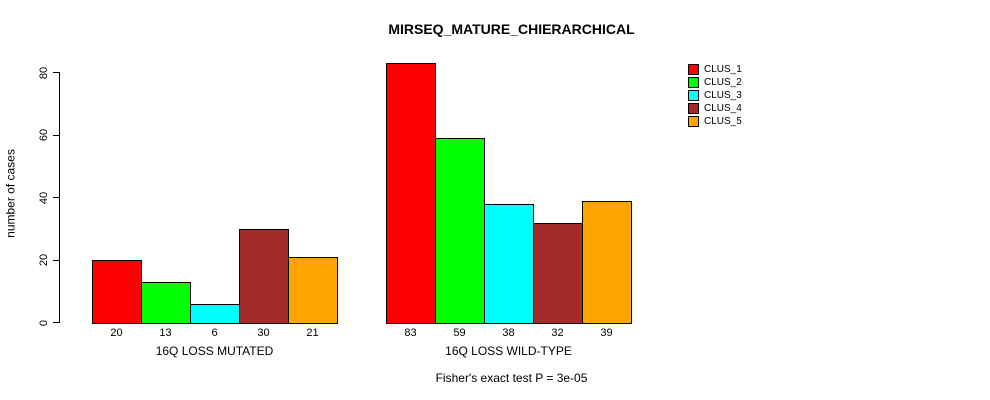 The image size is (990, 400). Describe the element at coordinates (723, 82) in the screenshot. I see `legend-label-clus_2: CLUS_2` at that location.